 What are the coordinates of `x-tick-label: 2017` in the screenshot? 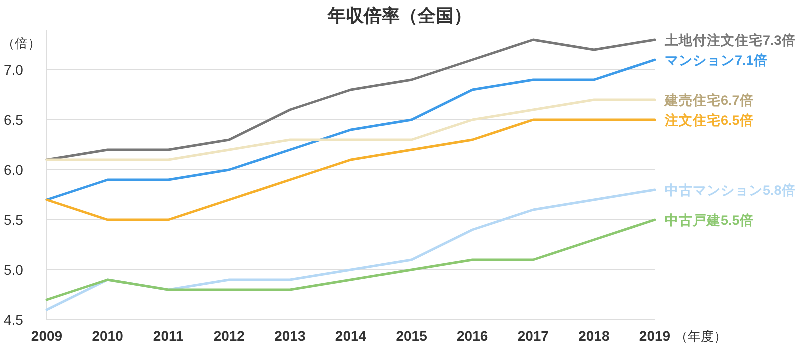 It's located at (534, 336).